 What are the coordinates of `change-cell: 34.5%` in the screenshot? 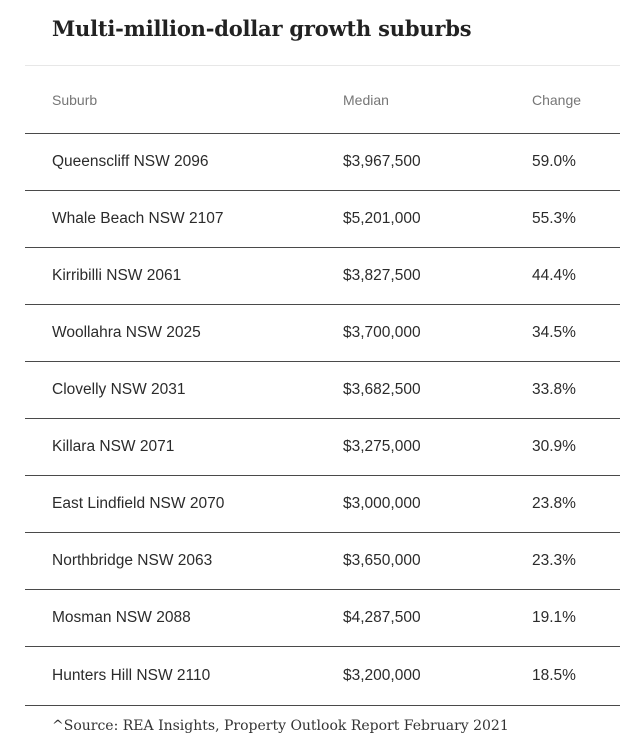 It's located at (576, 333).